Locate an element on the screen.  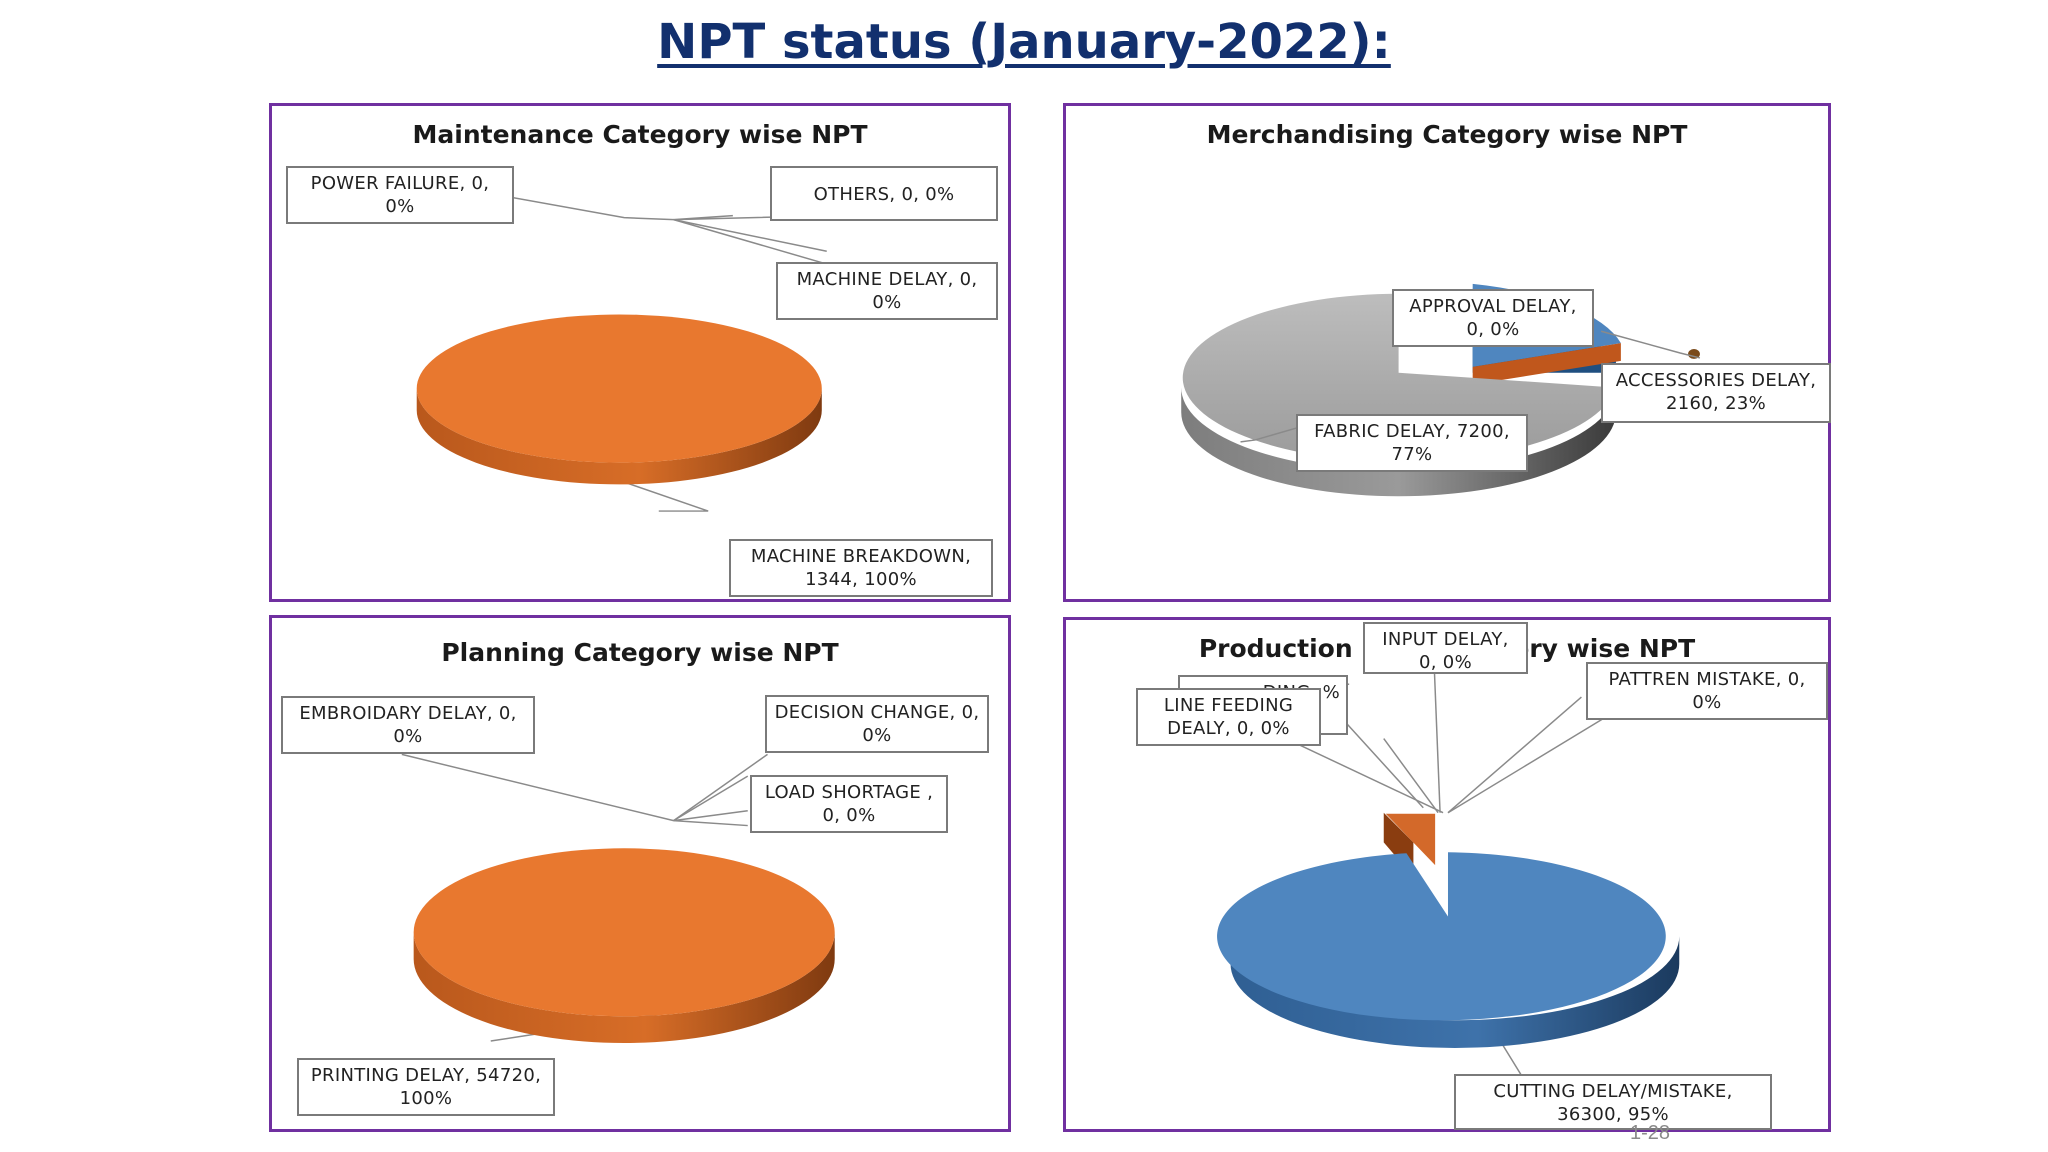
slice-printing-delay is located at coordinates (624, 932).